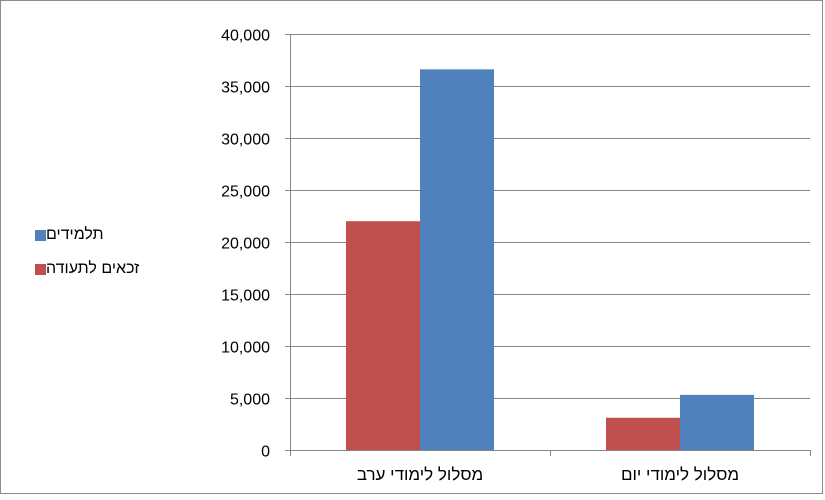 The image size is (825, 500). Describe the element at coordinates (75, 234) in the screenshot. I see `legend-label-students: תלמידים` at that location.